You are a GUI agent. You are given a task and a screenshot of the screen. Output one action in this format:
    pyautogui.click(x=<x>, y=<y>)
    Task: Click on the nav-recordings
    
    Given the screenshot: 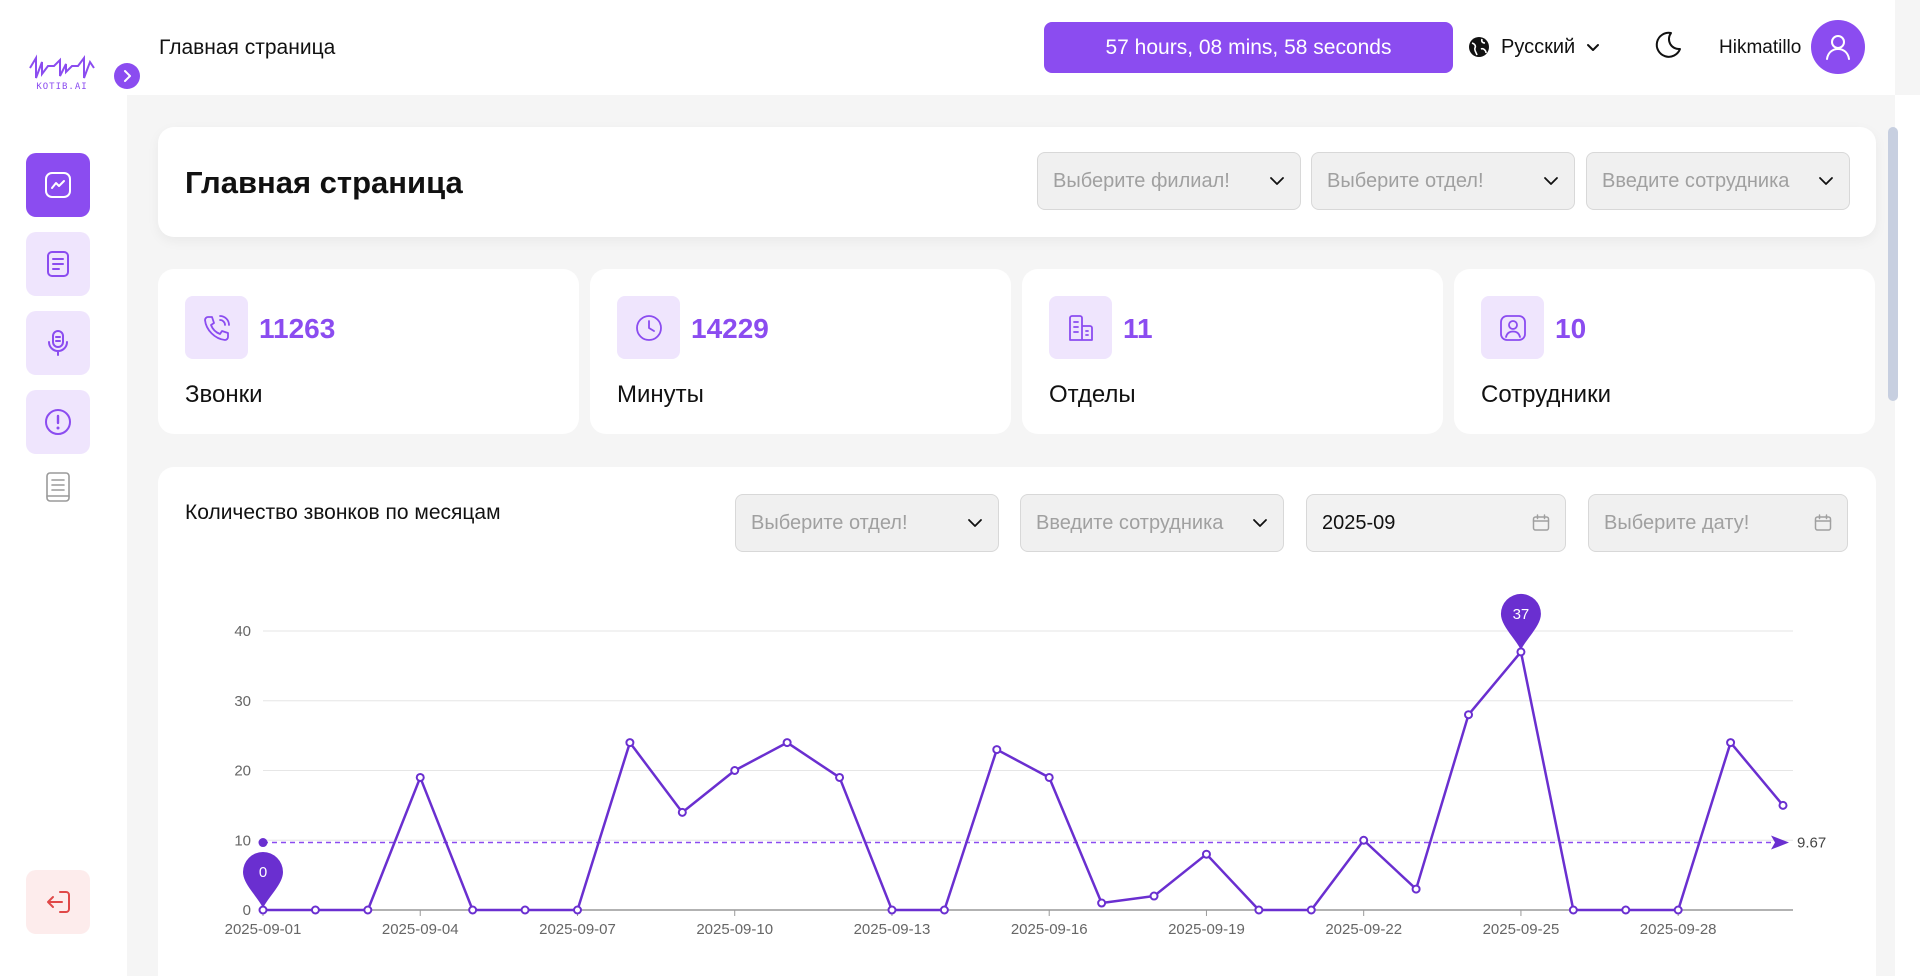 What is the action you would take?
    pyautogui.click(x=58, y=343)
    